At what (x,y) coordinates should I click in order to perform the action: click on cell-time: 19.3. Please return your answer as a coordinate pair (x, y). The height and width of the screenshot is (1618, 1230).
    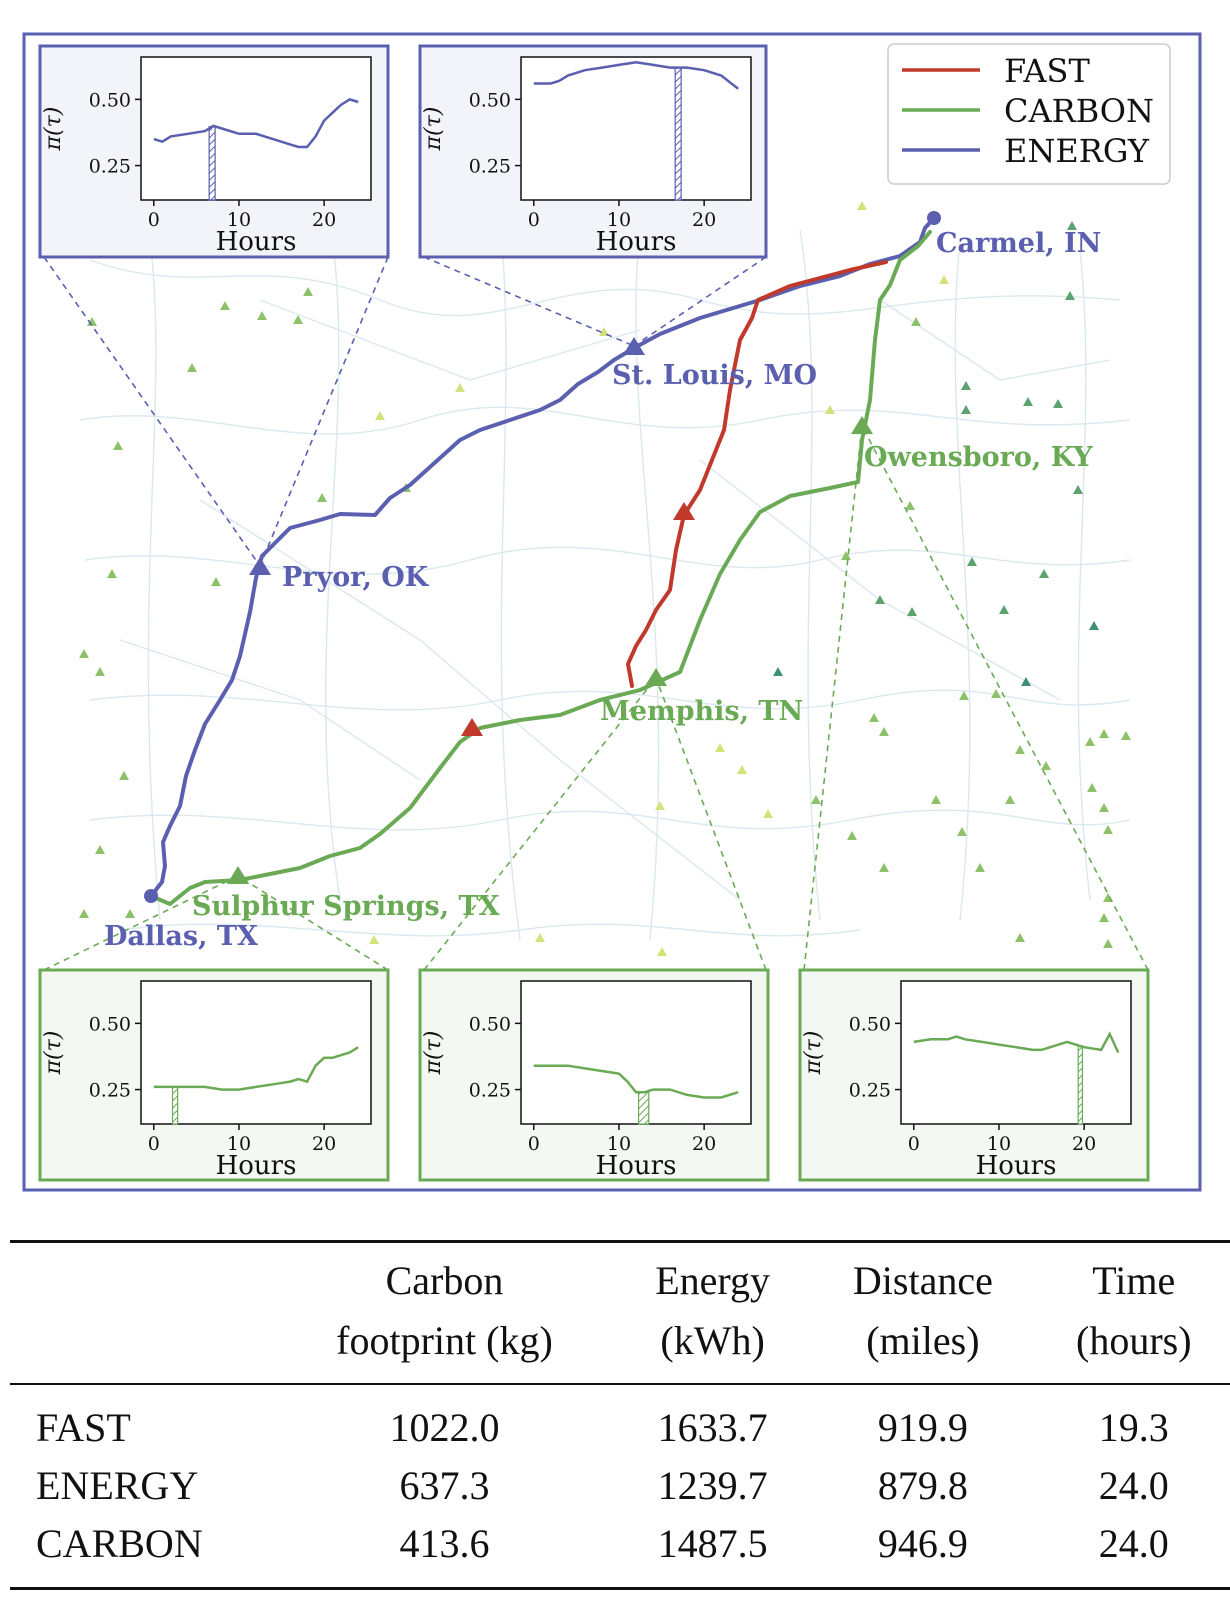
    Looking at the image, I should click on (1133, 1427).